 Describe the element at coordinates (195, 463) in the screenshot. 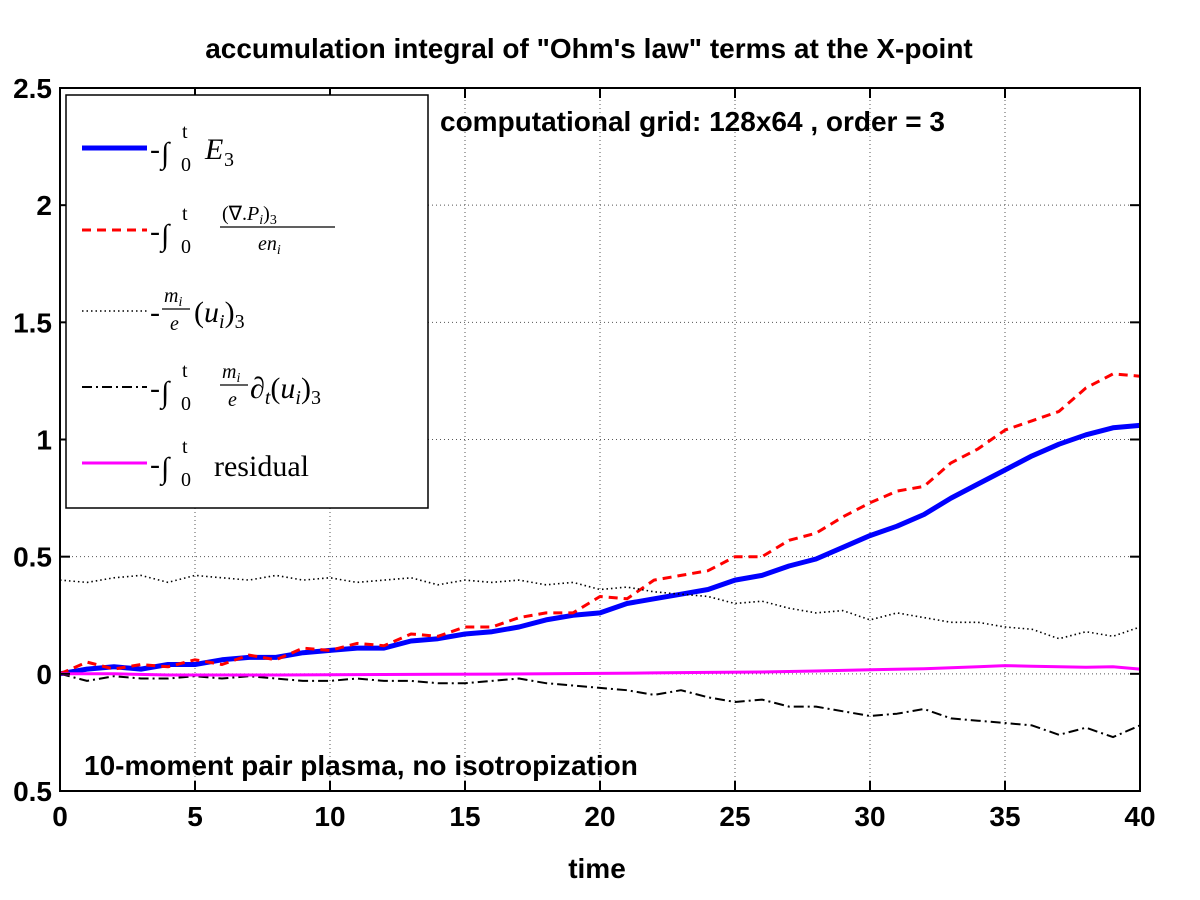

I see `legend-entry-residual: - ∫ t 0 residual` at that location.